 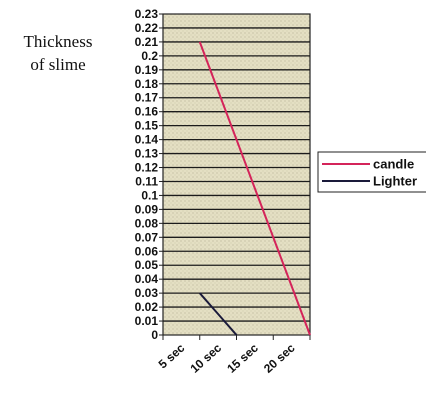 What do you see at coordinates (147, 140) in the screenshot?
I see `y-tick-label: 0.14` at bounding box center [147, 140].